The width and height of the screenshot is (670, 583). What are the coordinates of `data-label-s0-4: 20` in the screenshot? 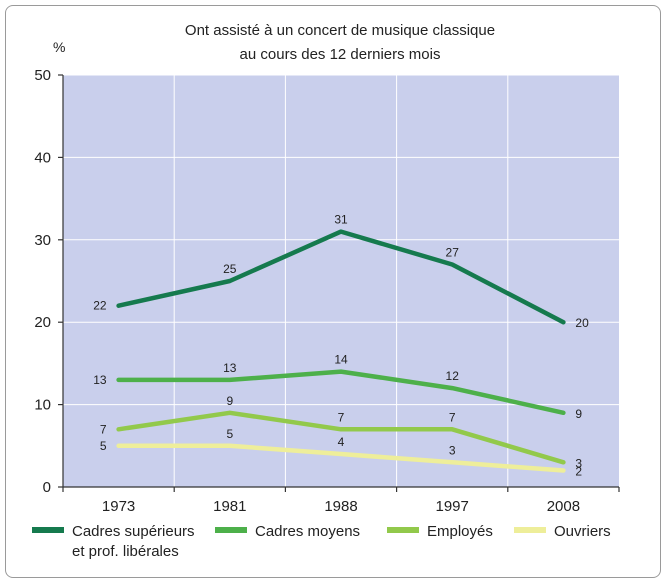 It's located at (582, 323).